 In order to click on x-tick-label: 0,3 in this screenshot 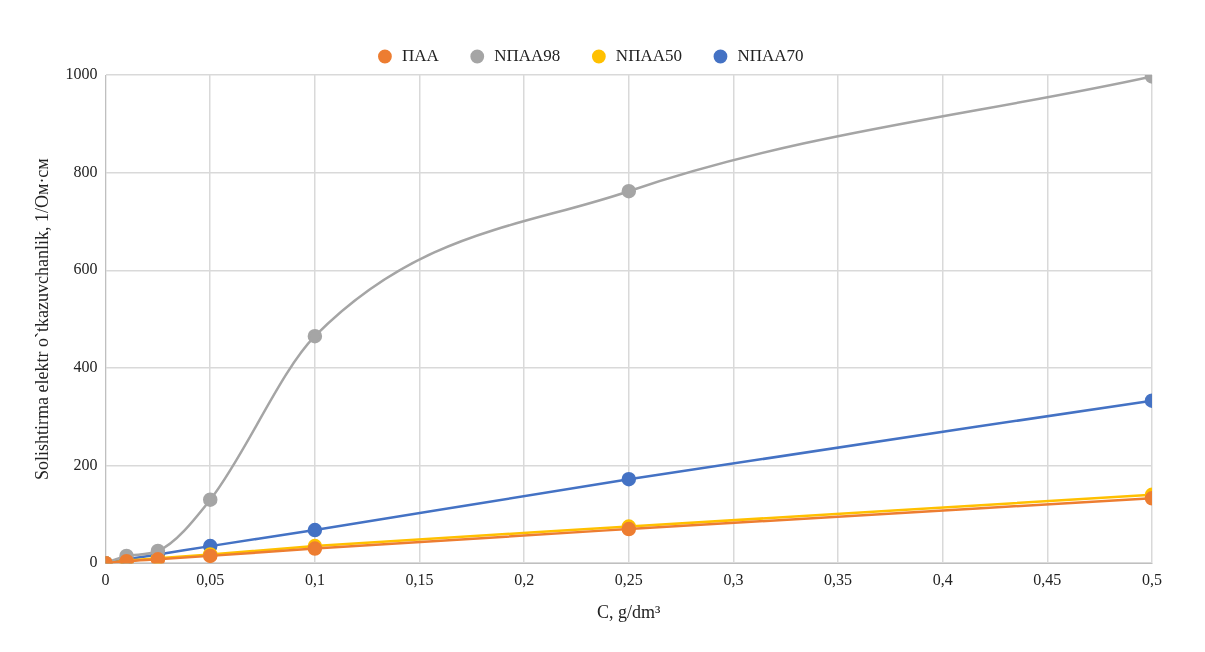, I will do `click(733, 579)`.